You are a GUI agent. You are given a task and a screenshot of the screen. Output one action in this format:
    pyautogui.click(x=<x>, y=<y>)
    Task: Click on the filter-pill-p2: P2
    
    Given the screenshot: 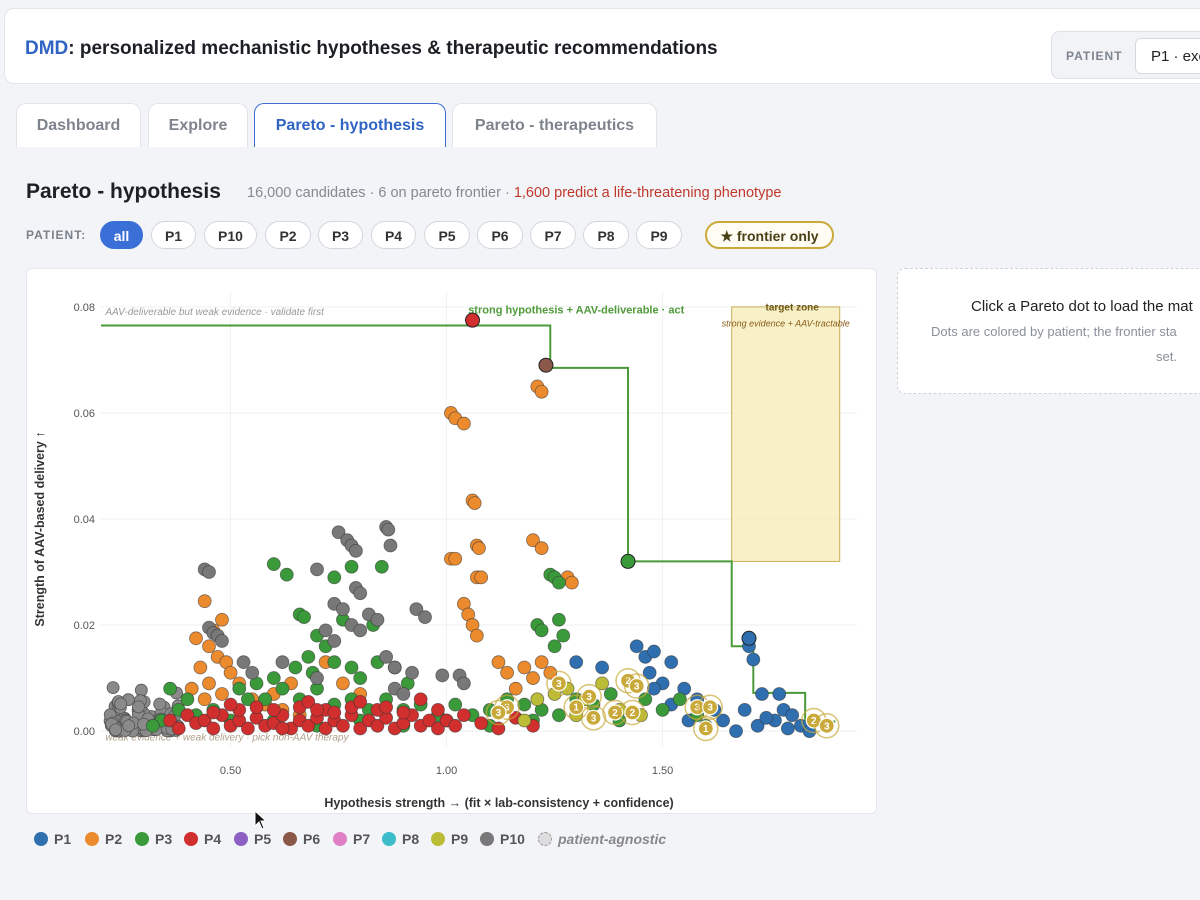 What is the action you would take?
    pyautogui.click(x=288, y=235)
    